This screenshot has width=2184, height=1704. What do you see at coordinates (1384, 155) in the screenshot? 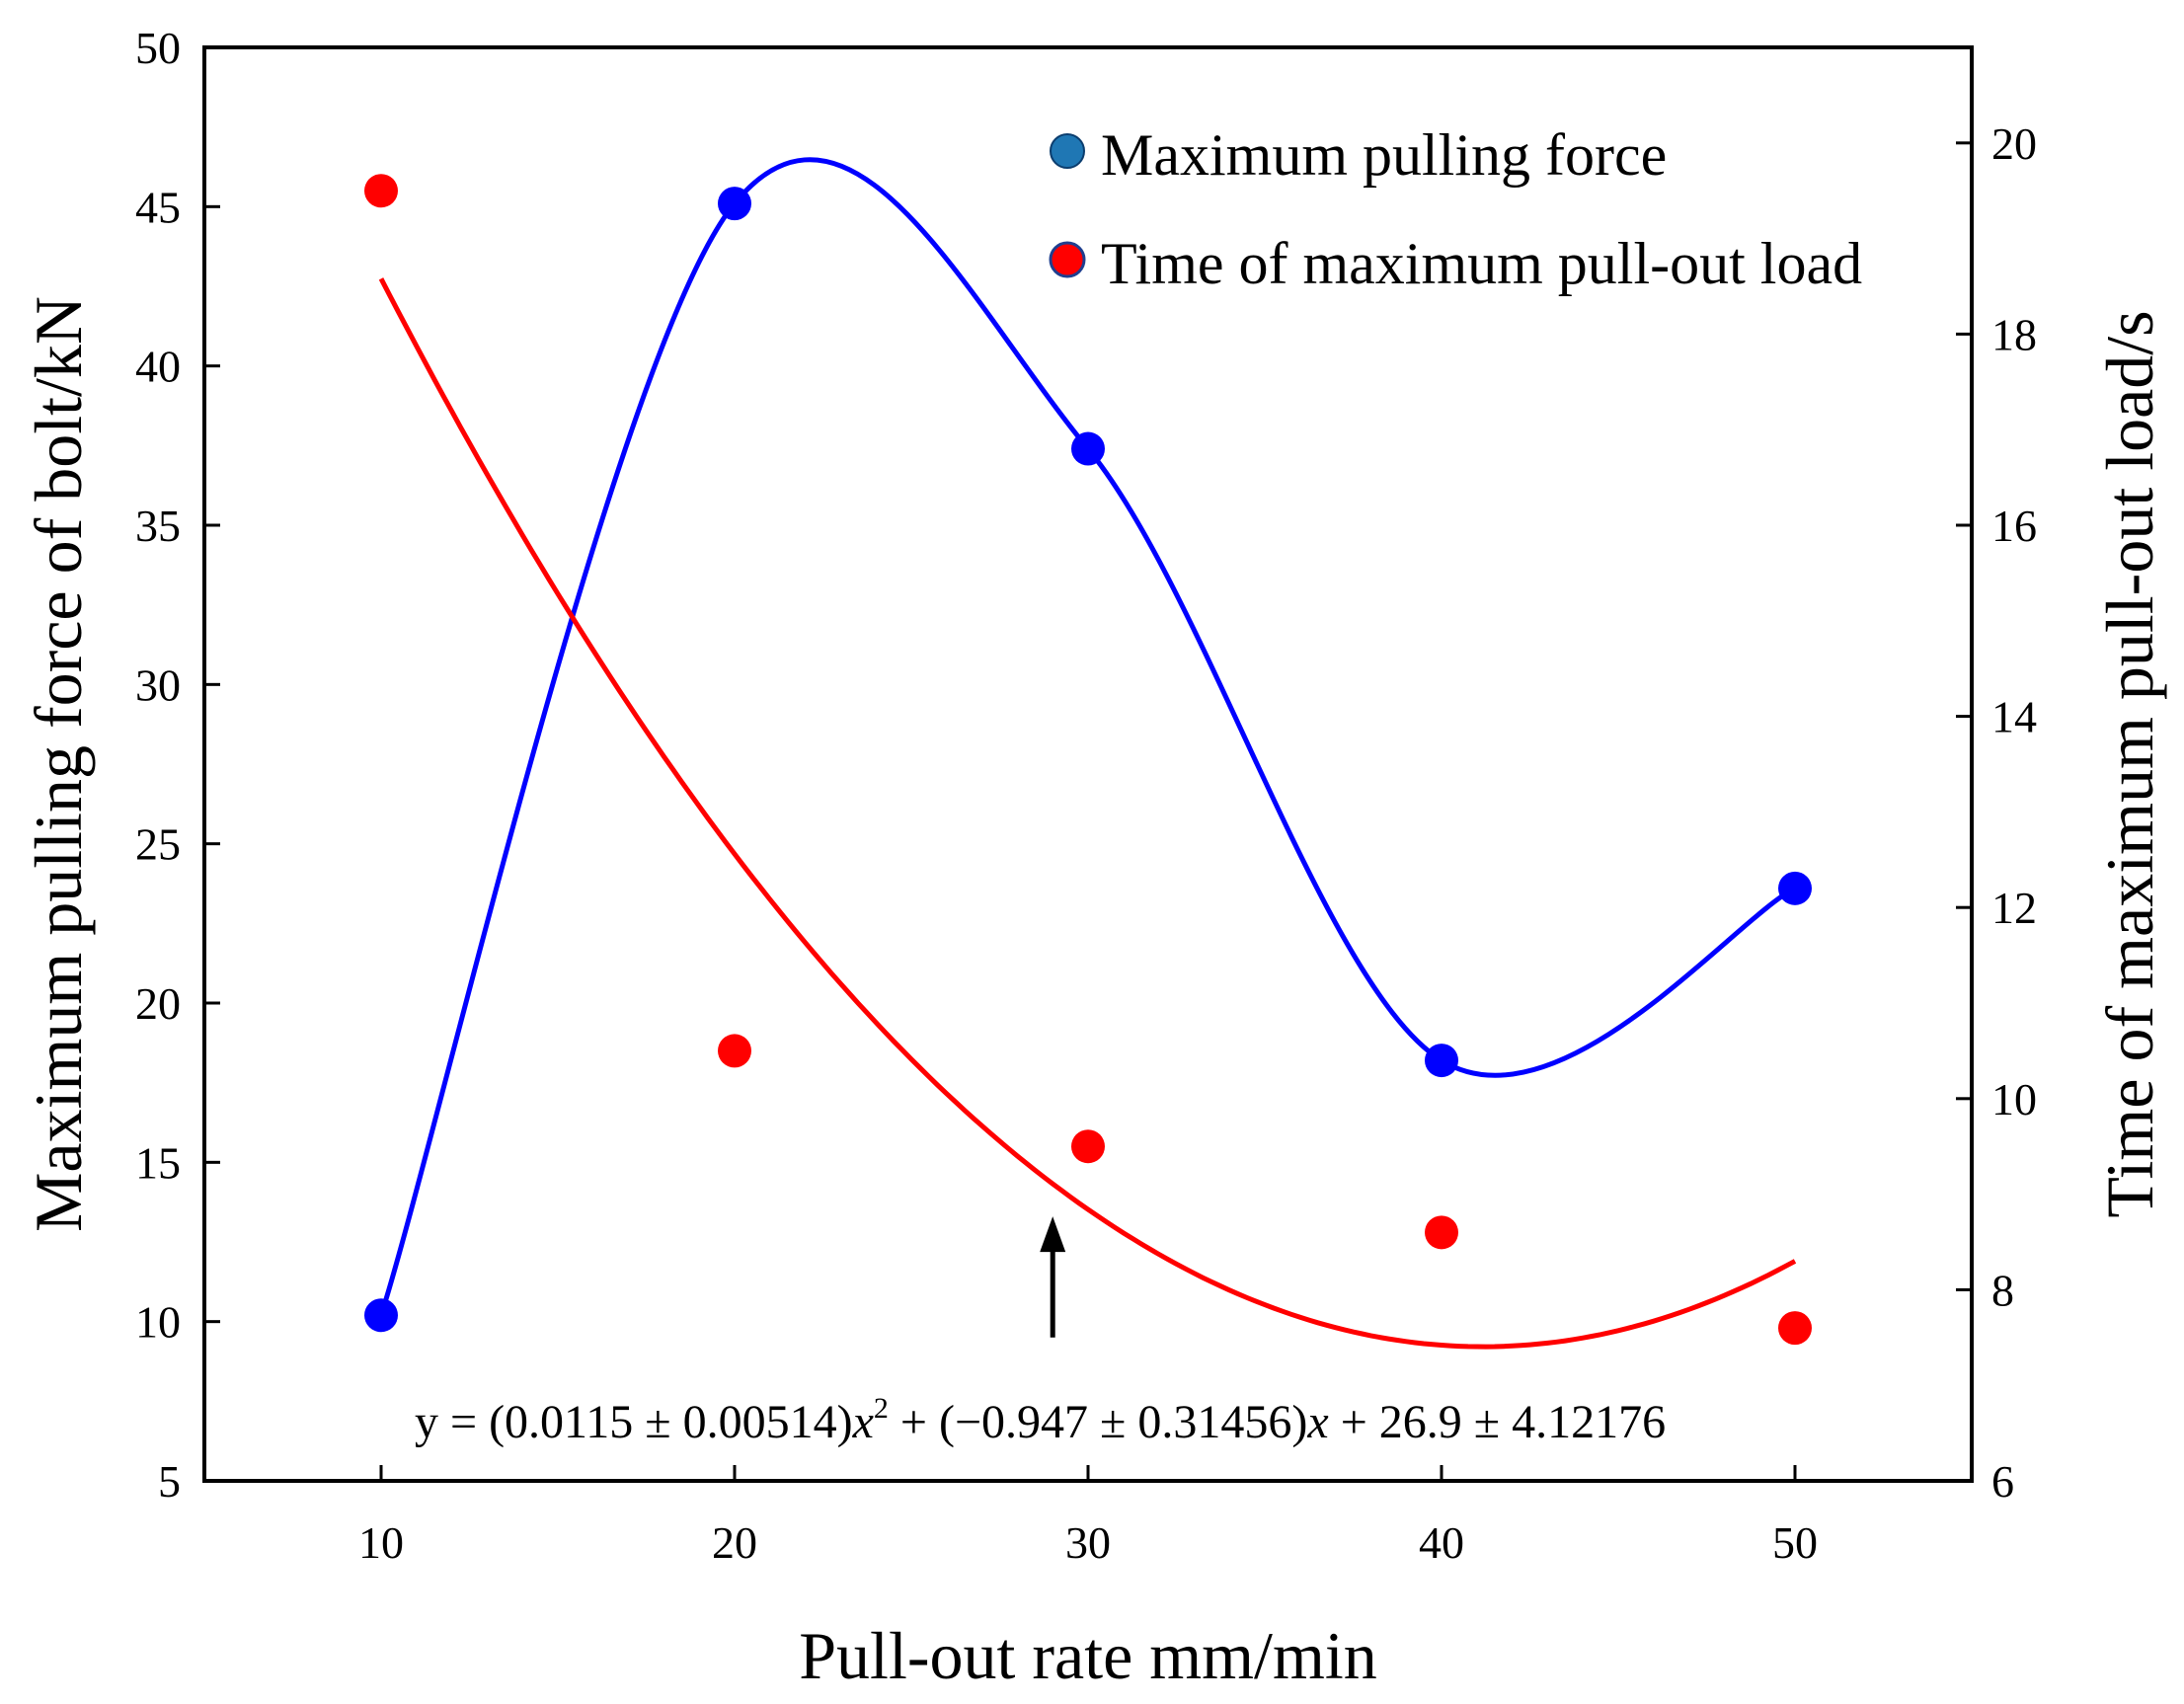
I see `legend-label-max-force: Maximum pulling force` at bounding box center [1384, 155].